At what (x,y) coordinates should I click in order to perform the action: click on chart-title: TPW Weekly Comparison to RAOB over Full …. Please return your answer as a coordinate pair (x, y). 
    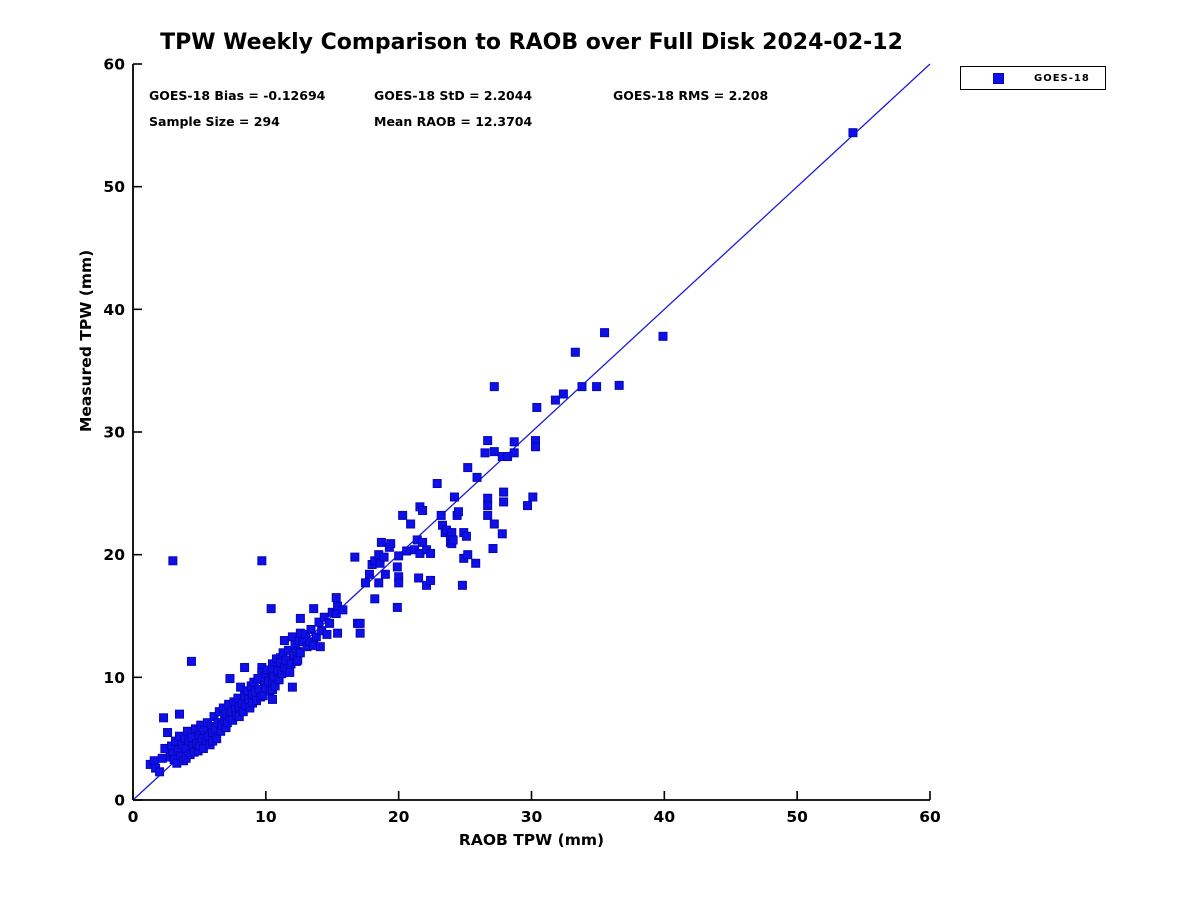
    Looking at the image, I should click on (531, 42).